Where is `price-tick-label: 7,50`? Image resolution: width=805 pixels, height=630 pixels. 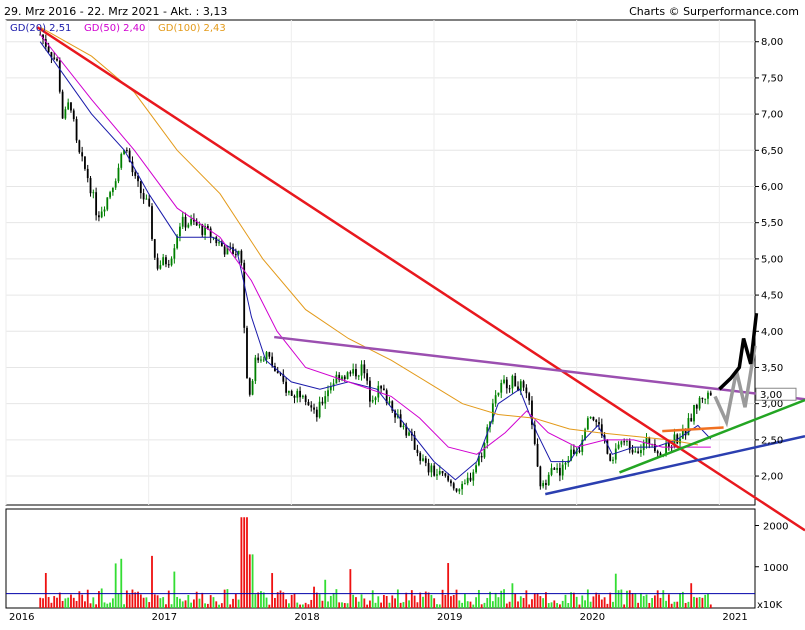
price-tick-label: 7,50 is located at coordinates (772, 78).